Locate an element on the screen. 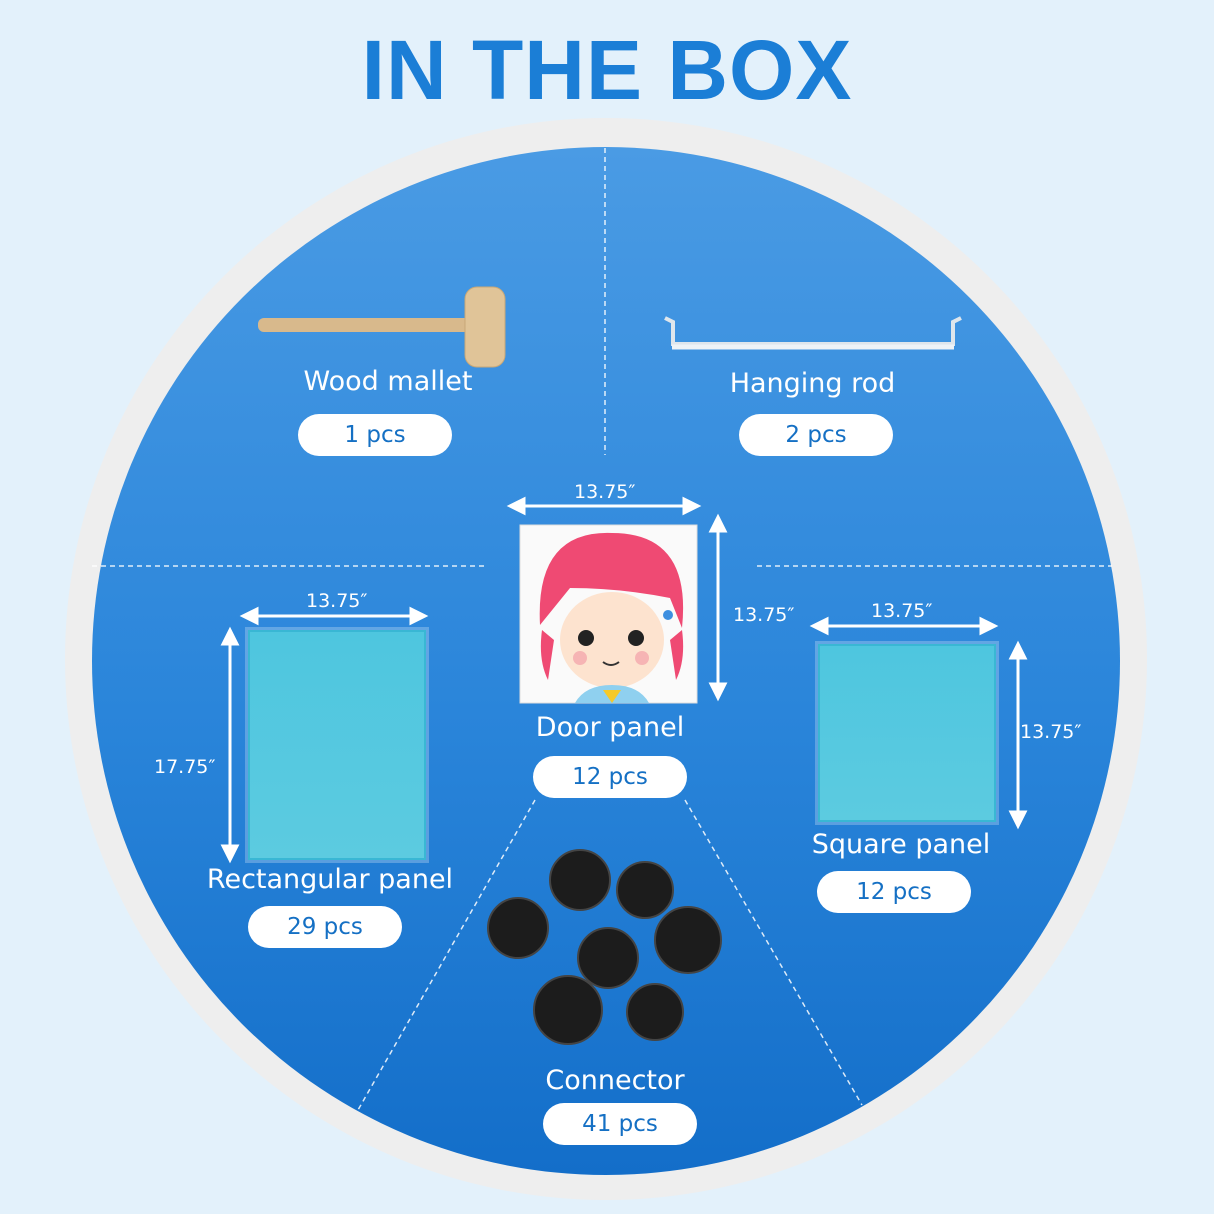  item-name: Square panel is located at coordinates (901, 844).